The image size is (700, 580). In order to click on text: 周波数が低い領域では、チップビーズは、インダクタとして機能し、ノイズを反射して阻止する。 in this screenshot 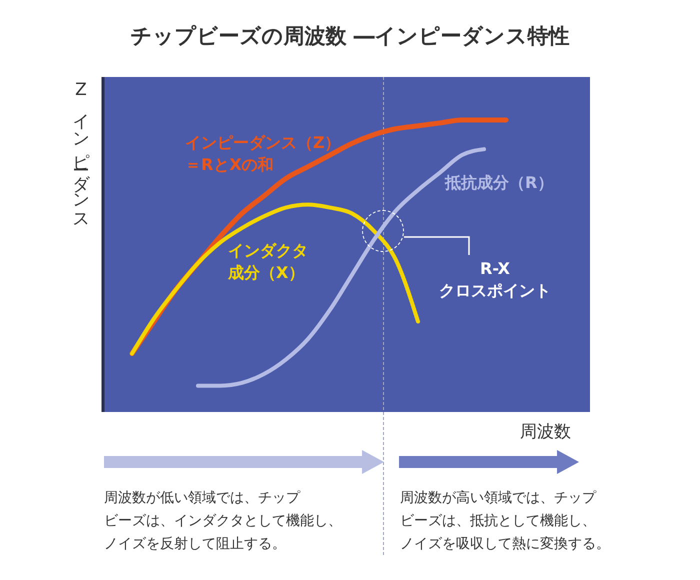, I will do `click(223, 521)`.